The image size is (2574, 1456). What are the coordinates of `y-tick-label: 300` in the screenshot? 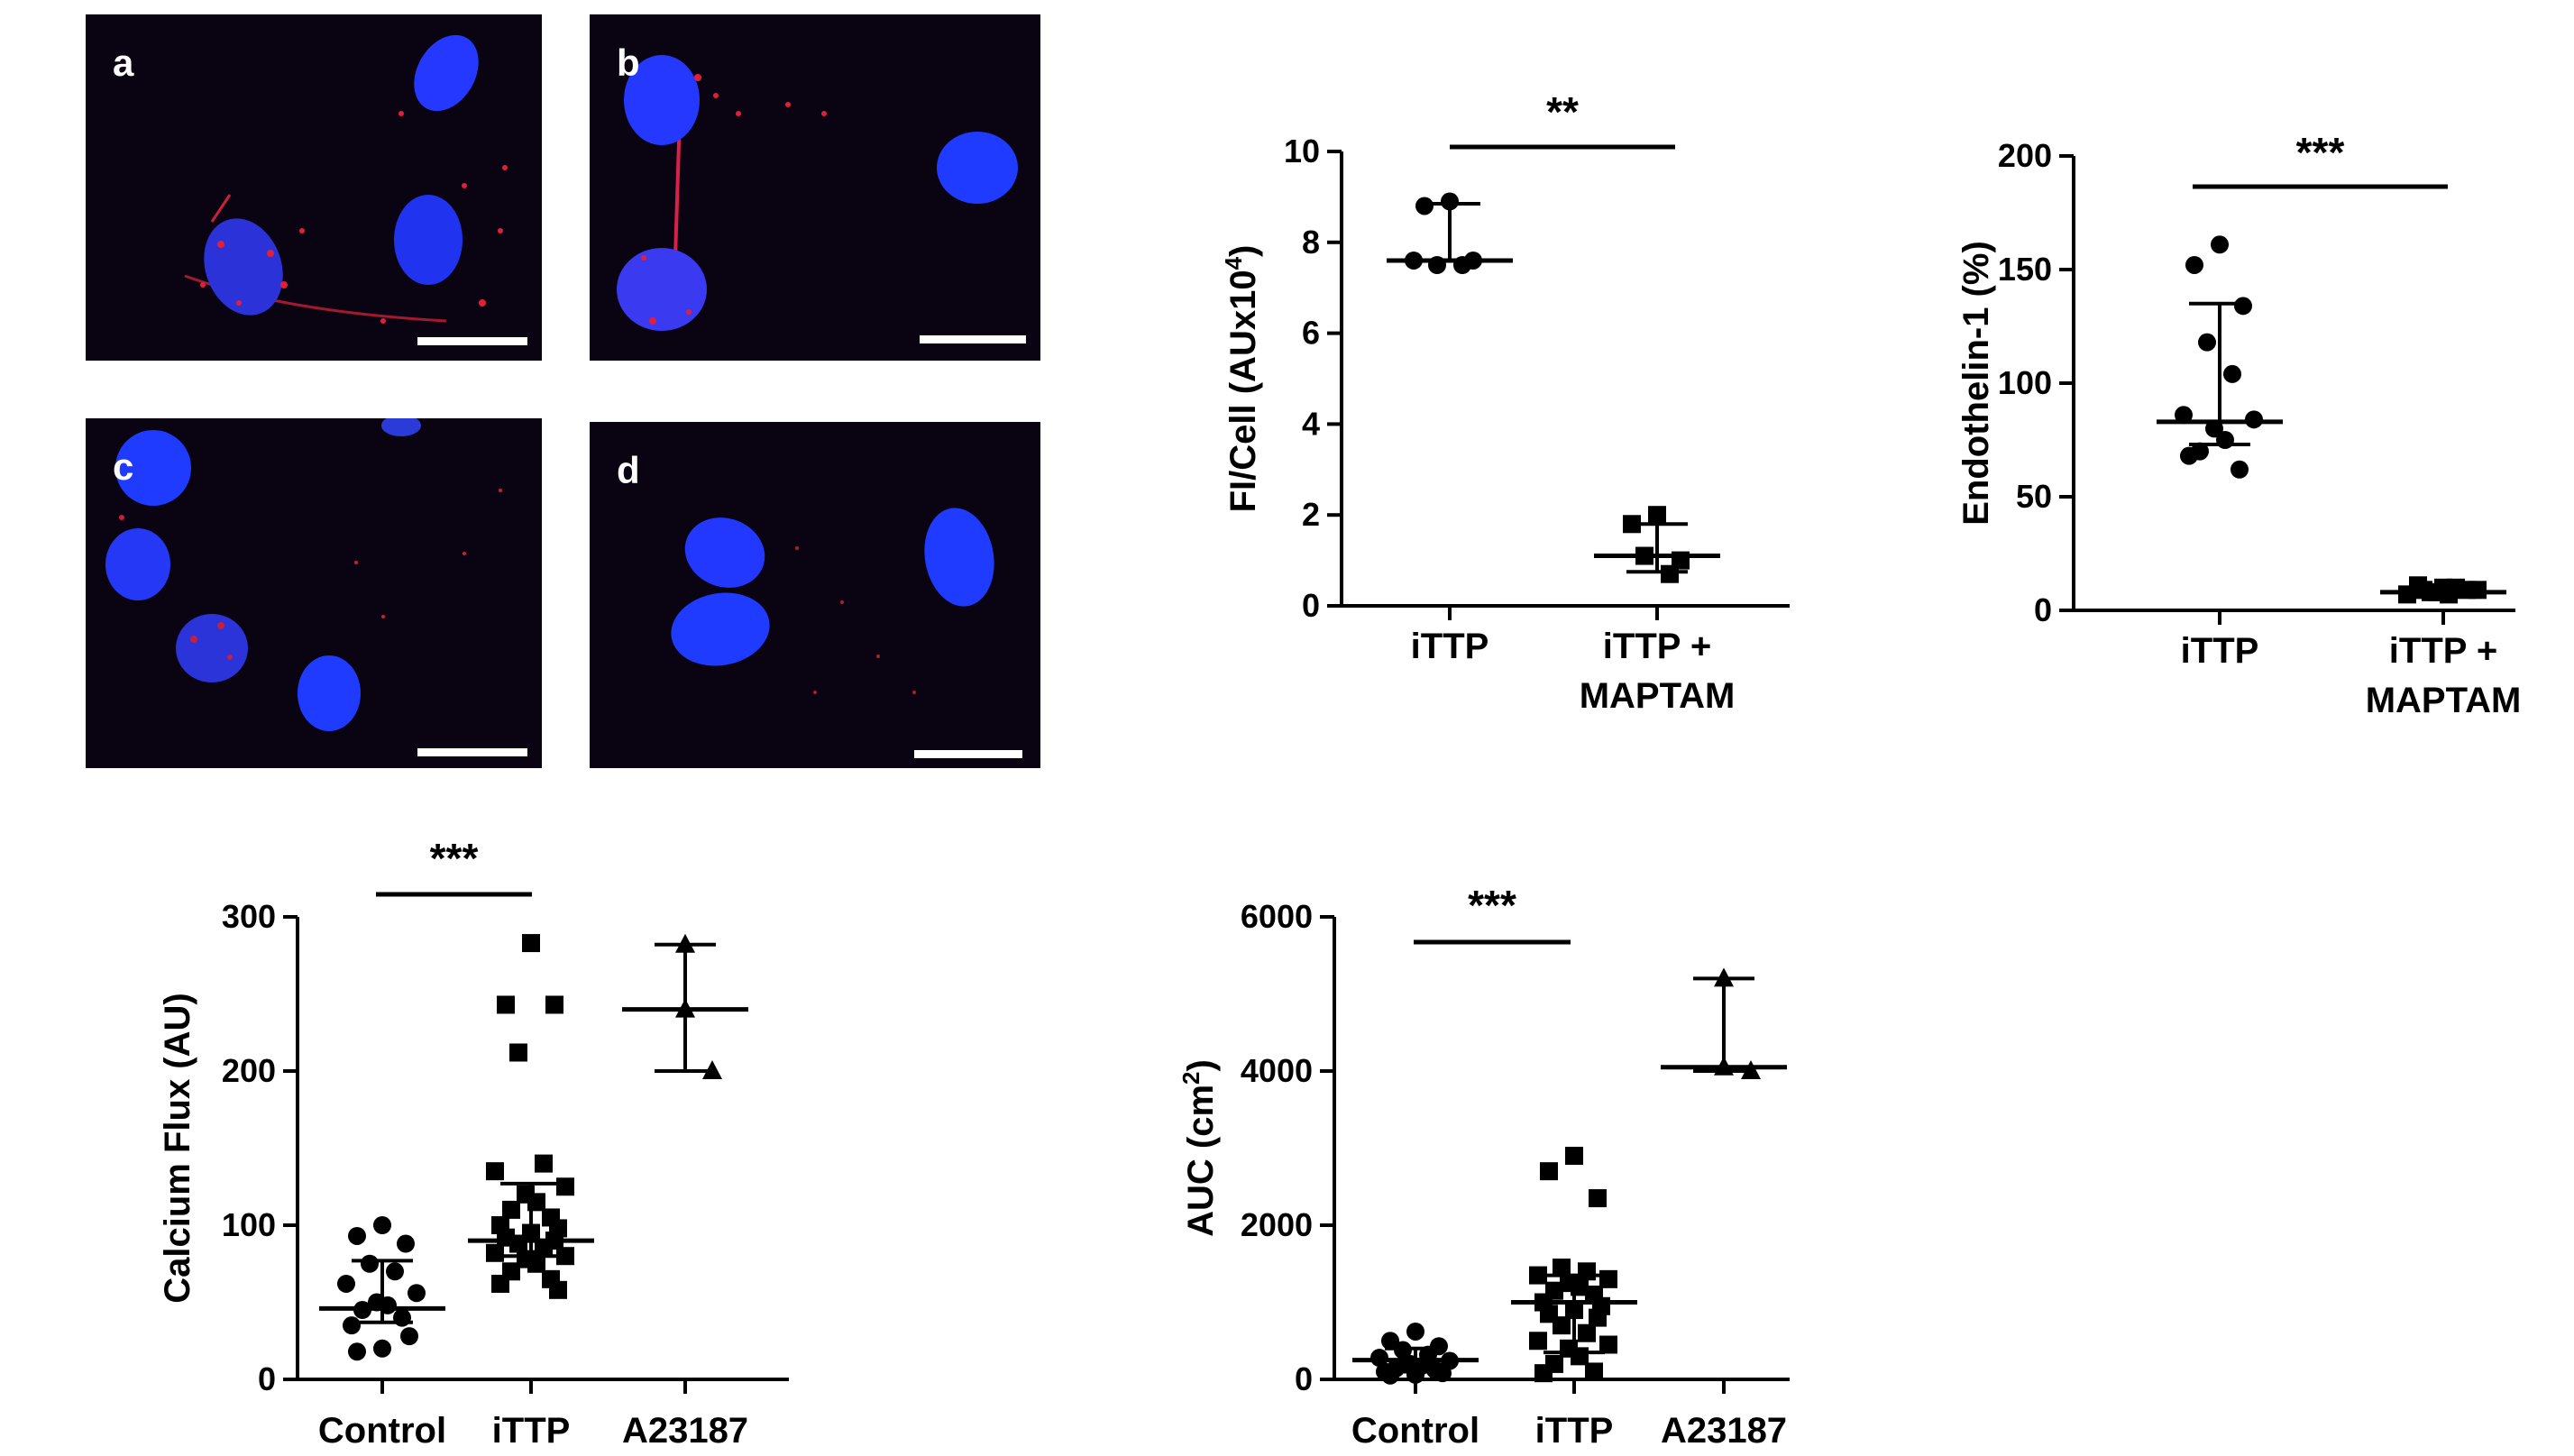 It's located at (249, 916).